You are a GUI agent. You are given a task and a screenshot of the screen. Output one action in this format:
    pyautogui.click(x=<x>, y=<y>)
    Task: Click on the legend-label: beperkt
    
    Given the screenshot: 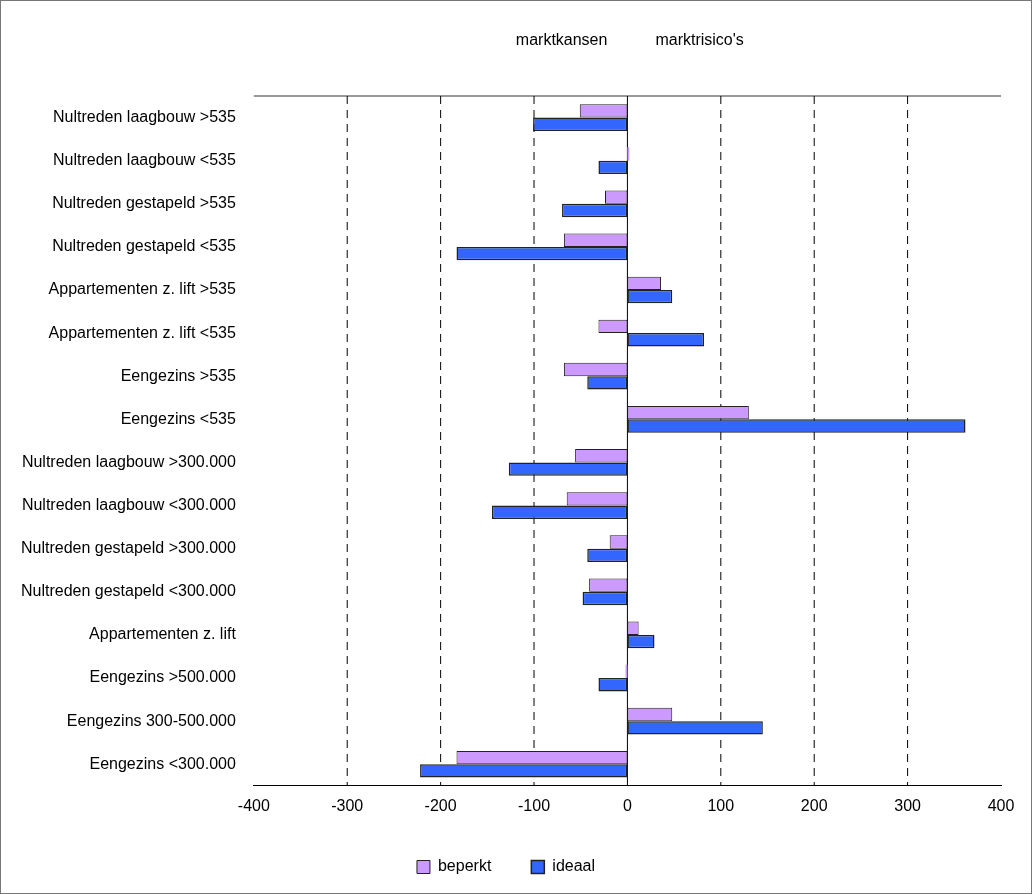 What is the action you would take?
    pyautogui.click(x=464, y=866)
    